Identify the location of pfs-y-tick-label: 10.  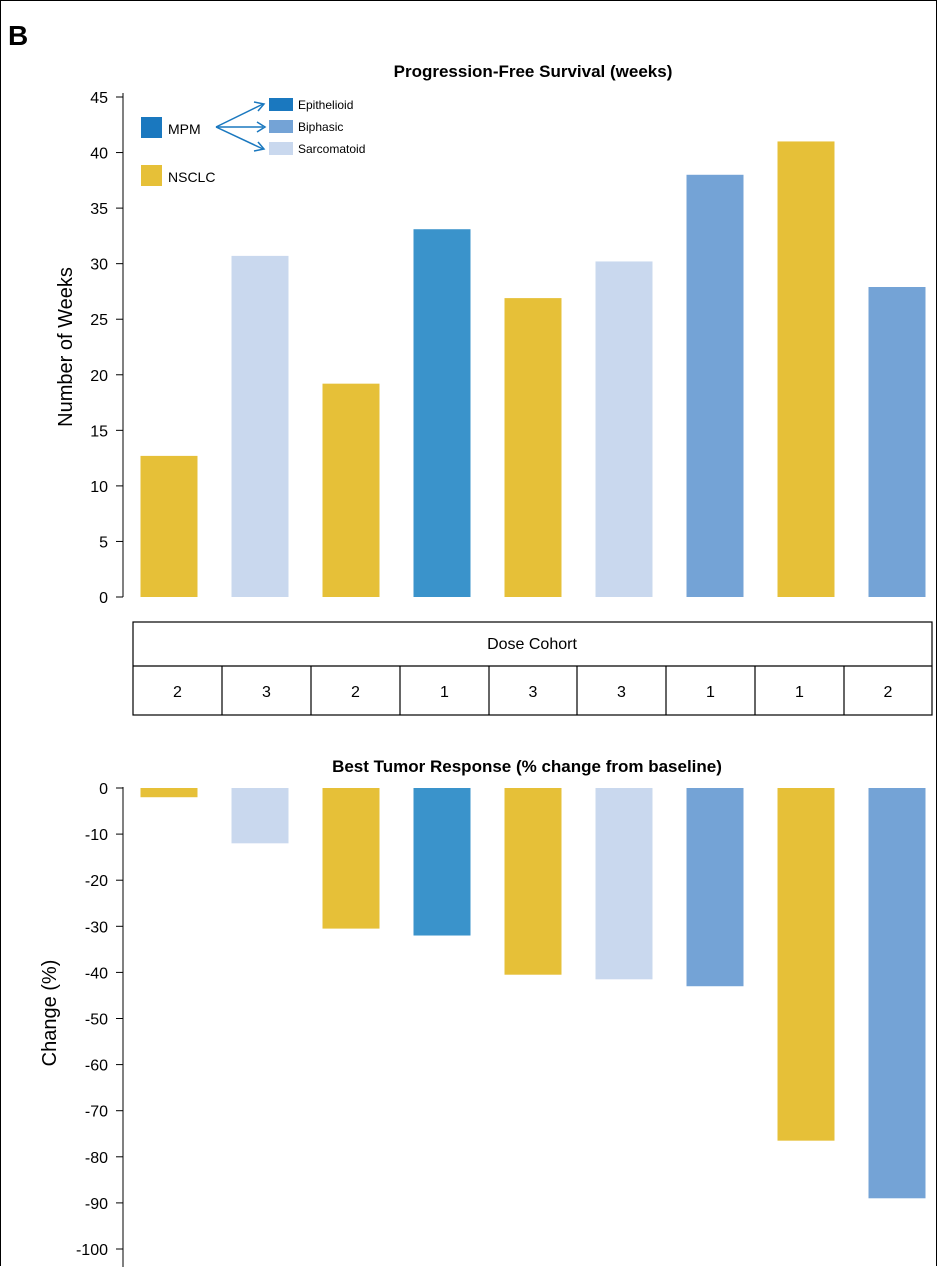
(99, 487).